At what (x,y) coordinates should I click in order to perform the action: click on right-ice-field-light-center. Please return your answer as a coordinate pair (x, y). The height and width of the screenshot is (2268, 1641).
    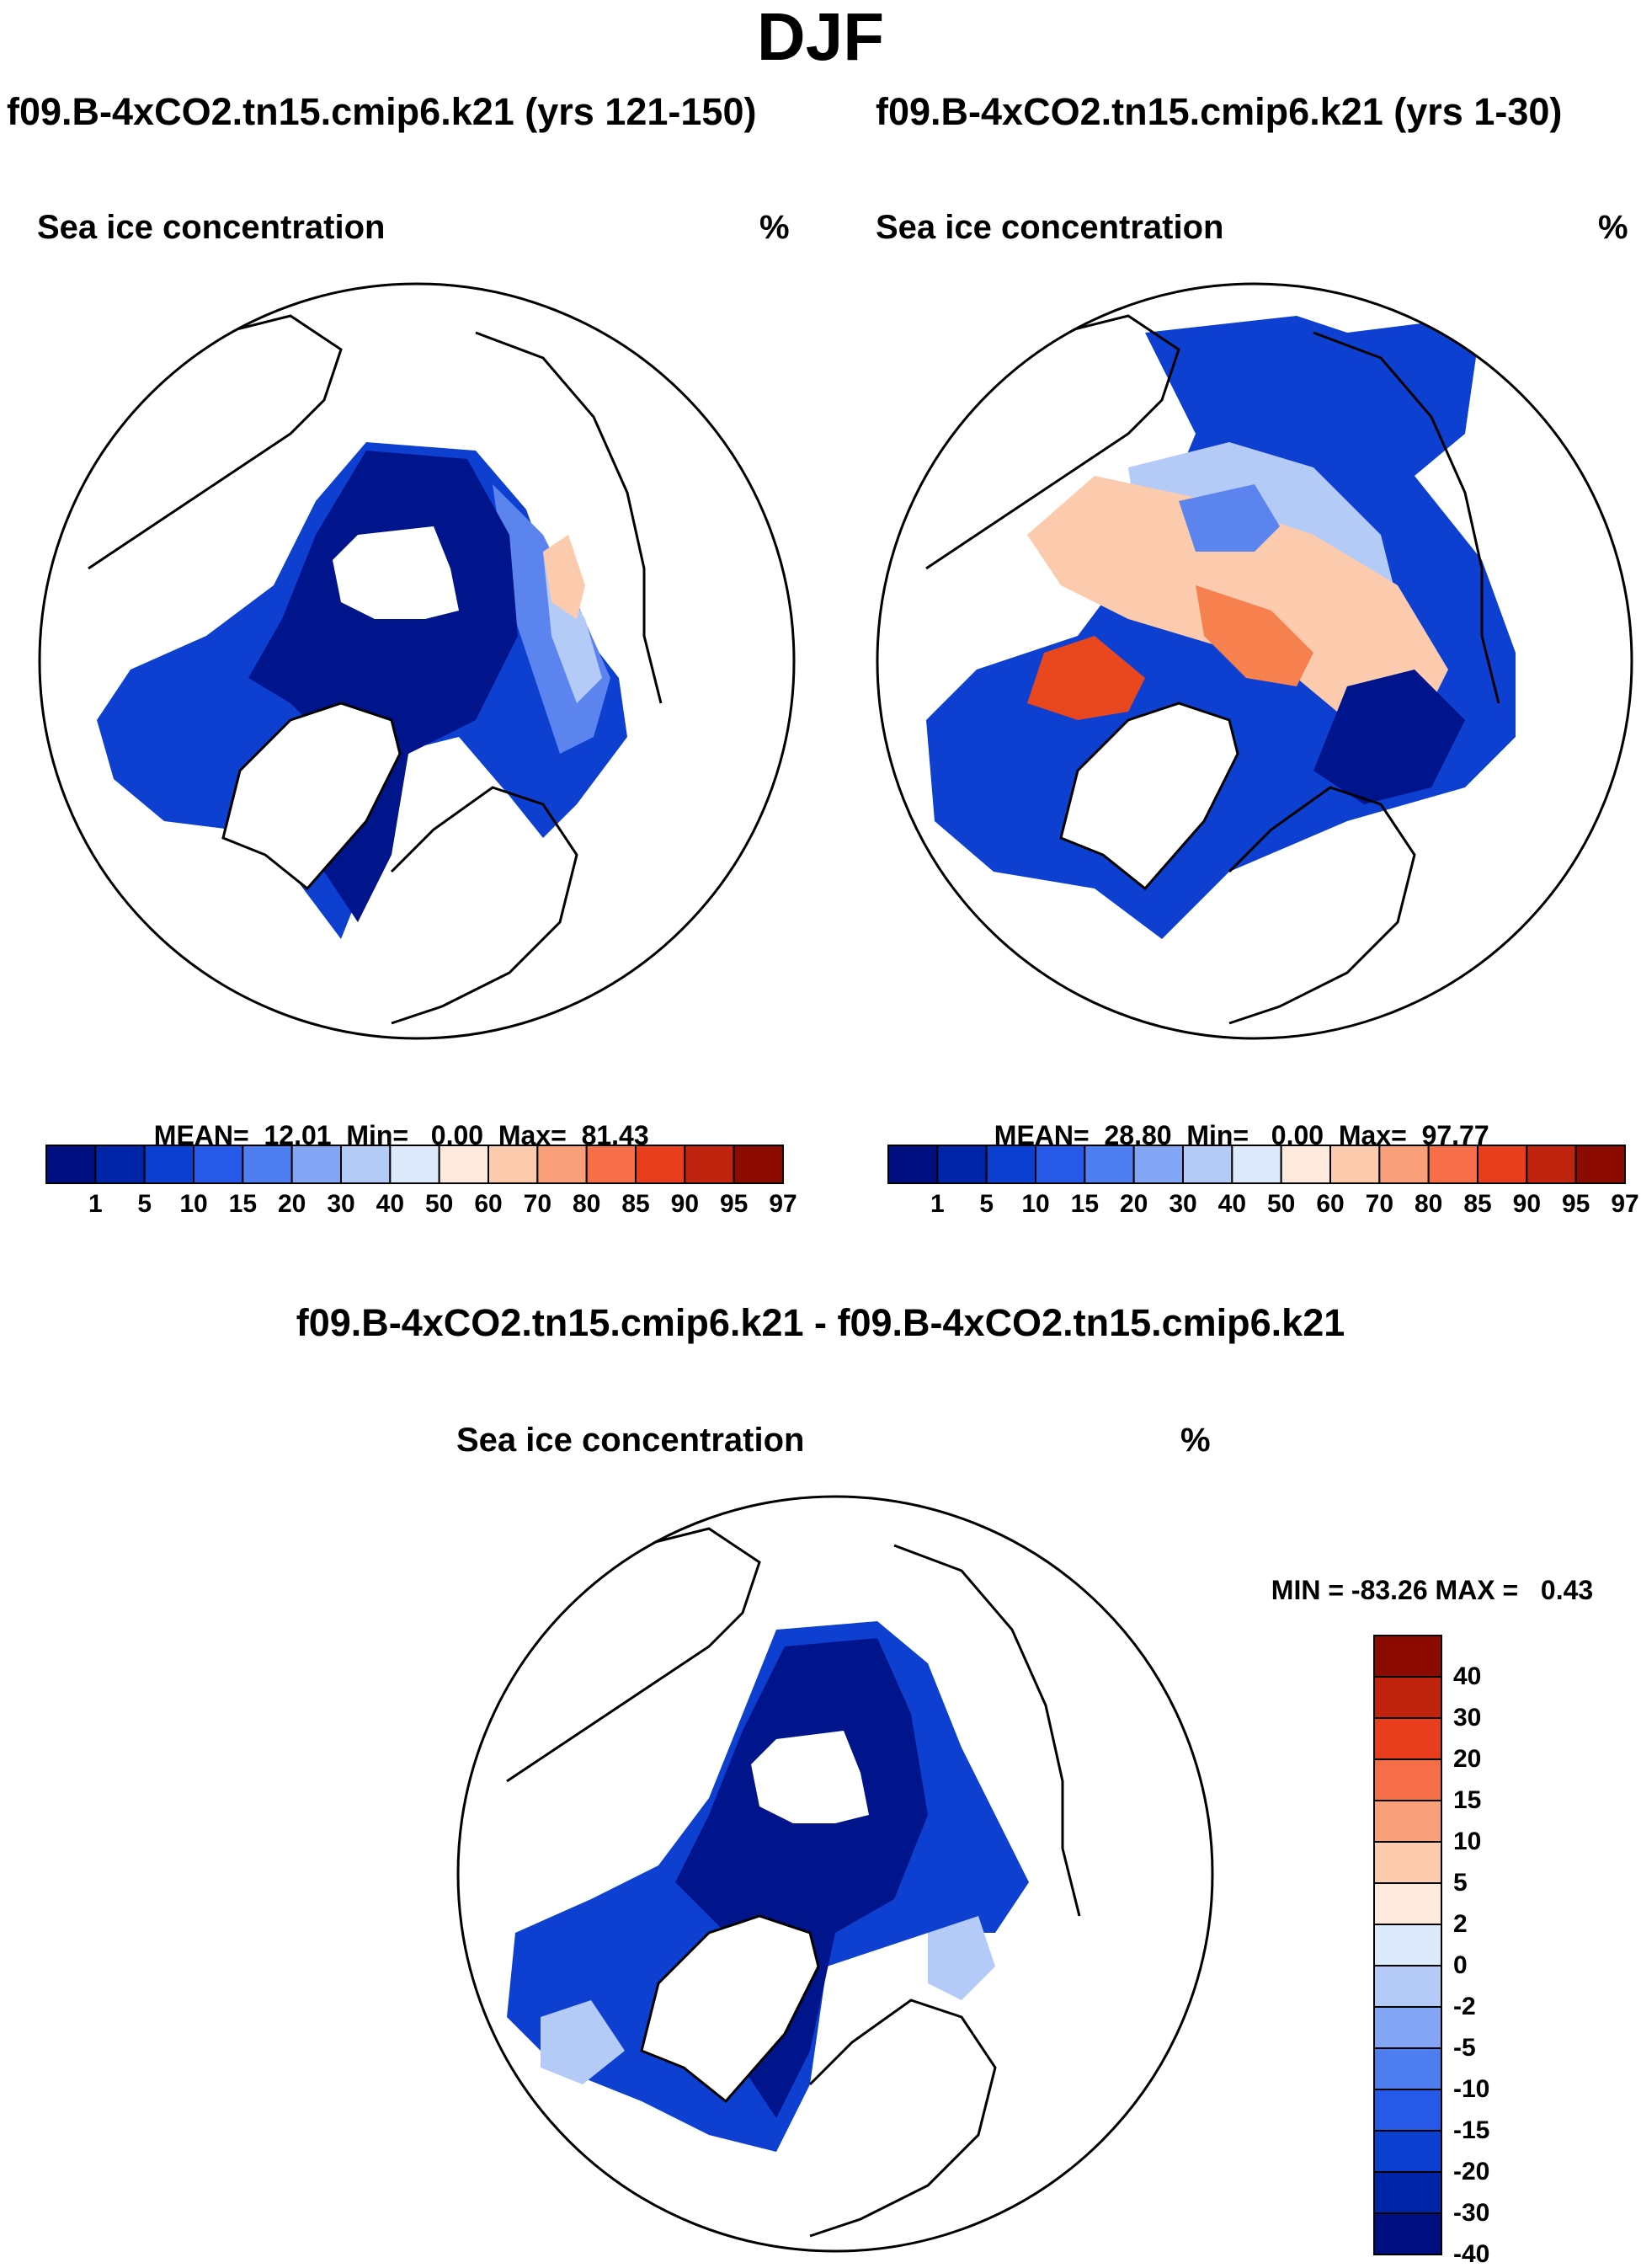
    Looking at the image, I should click on (1229, 518).